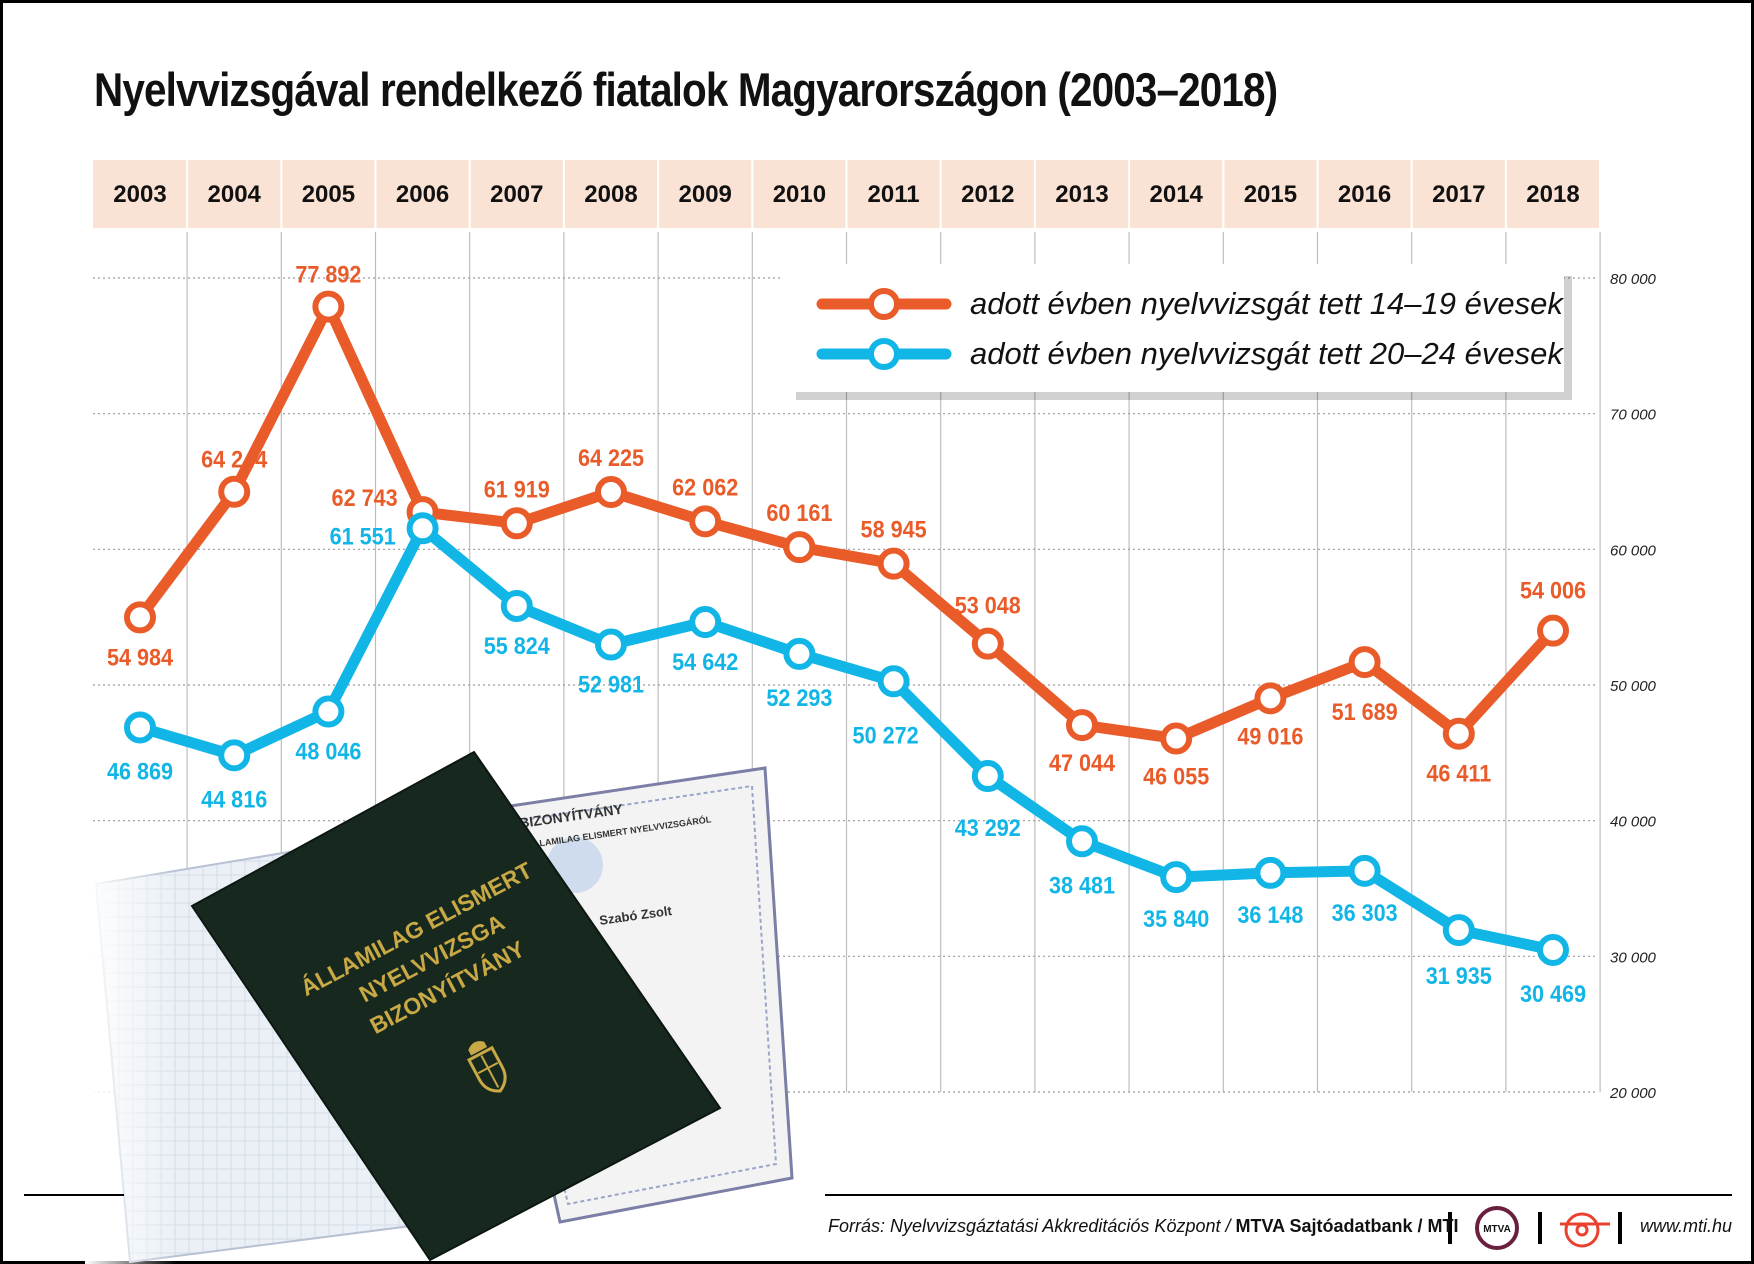 This screenshot has width=1754, height=1264. Describe the element at coordinates (799, 697) in the screenshot. I see `data-label: 52 293` at that location.